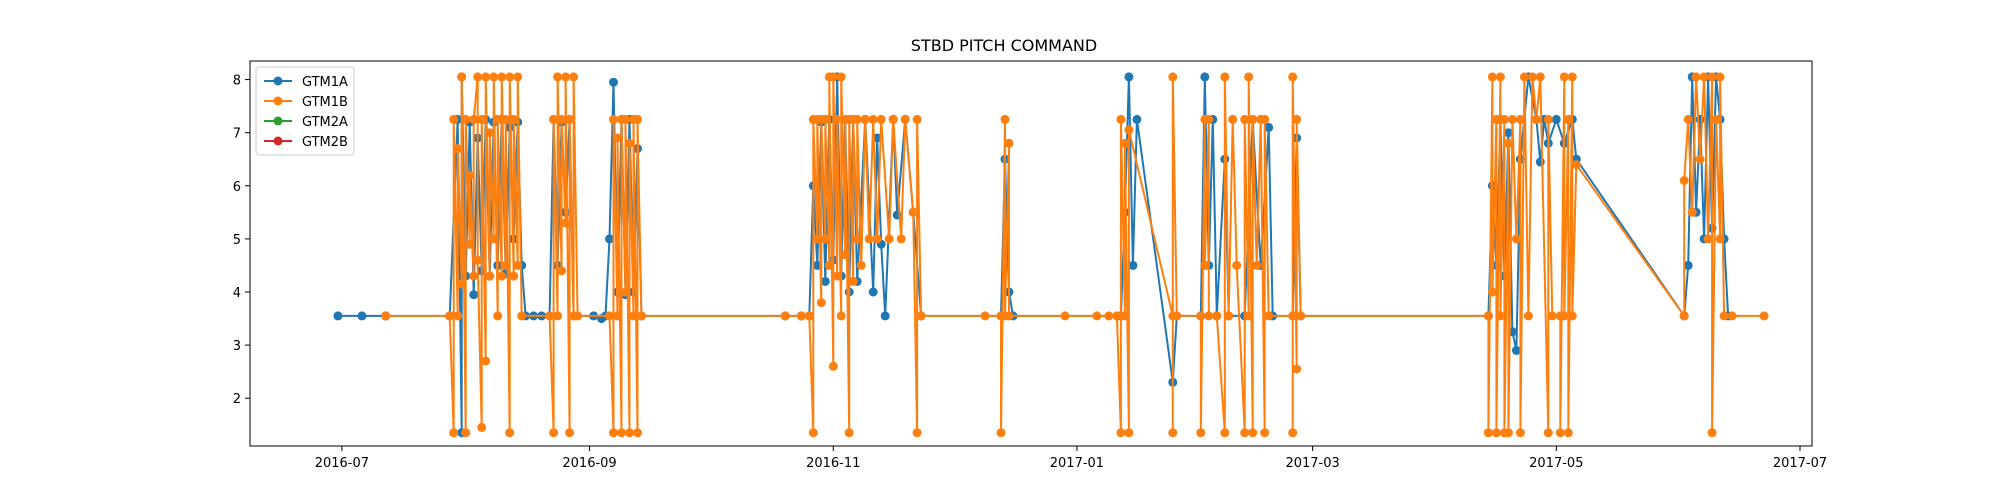  What do you see at coordinates (1077, 463) in the screenshot?
I see `x-tick-label: 2017-01` at bounding box center [1077, 463].